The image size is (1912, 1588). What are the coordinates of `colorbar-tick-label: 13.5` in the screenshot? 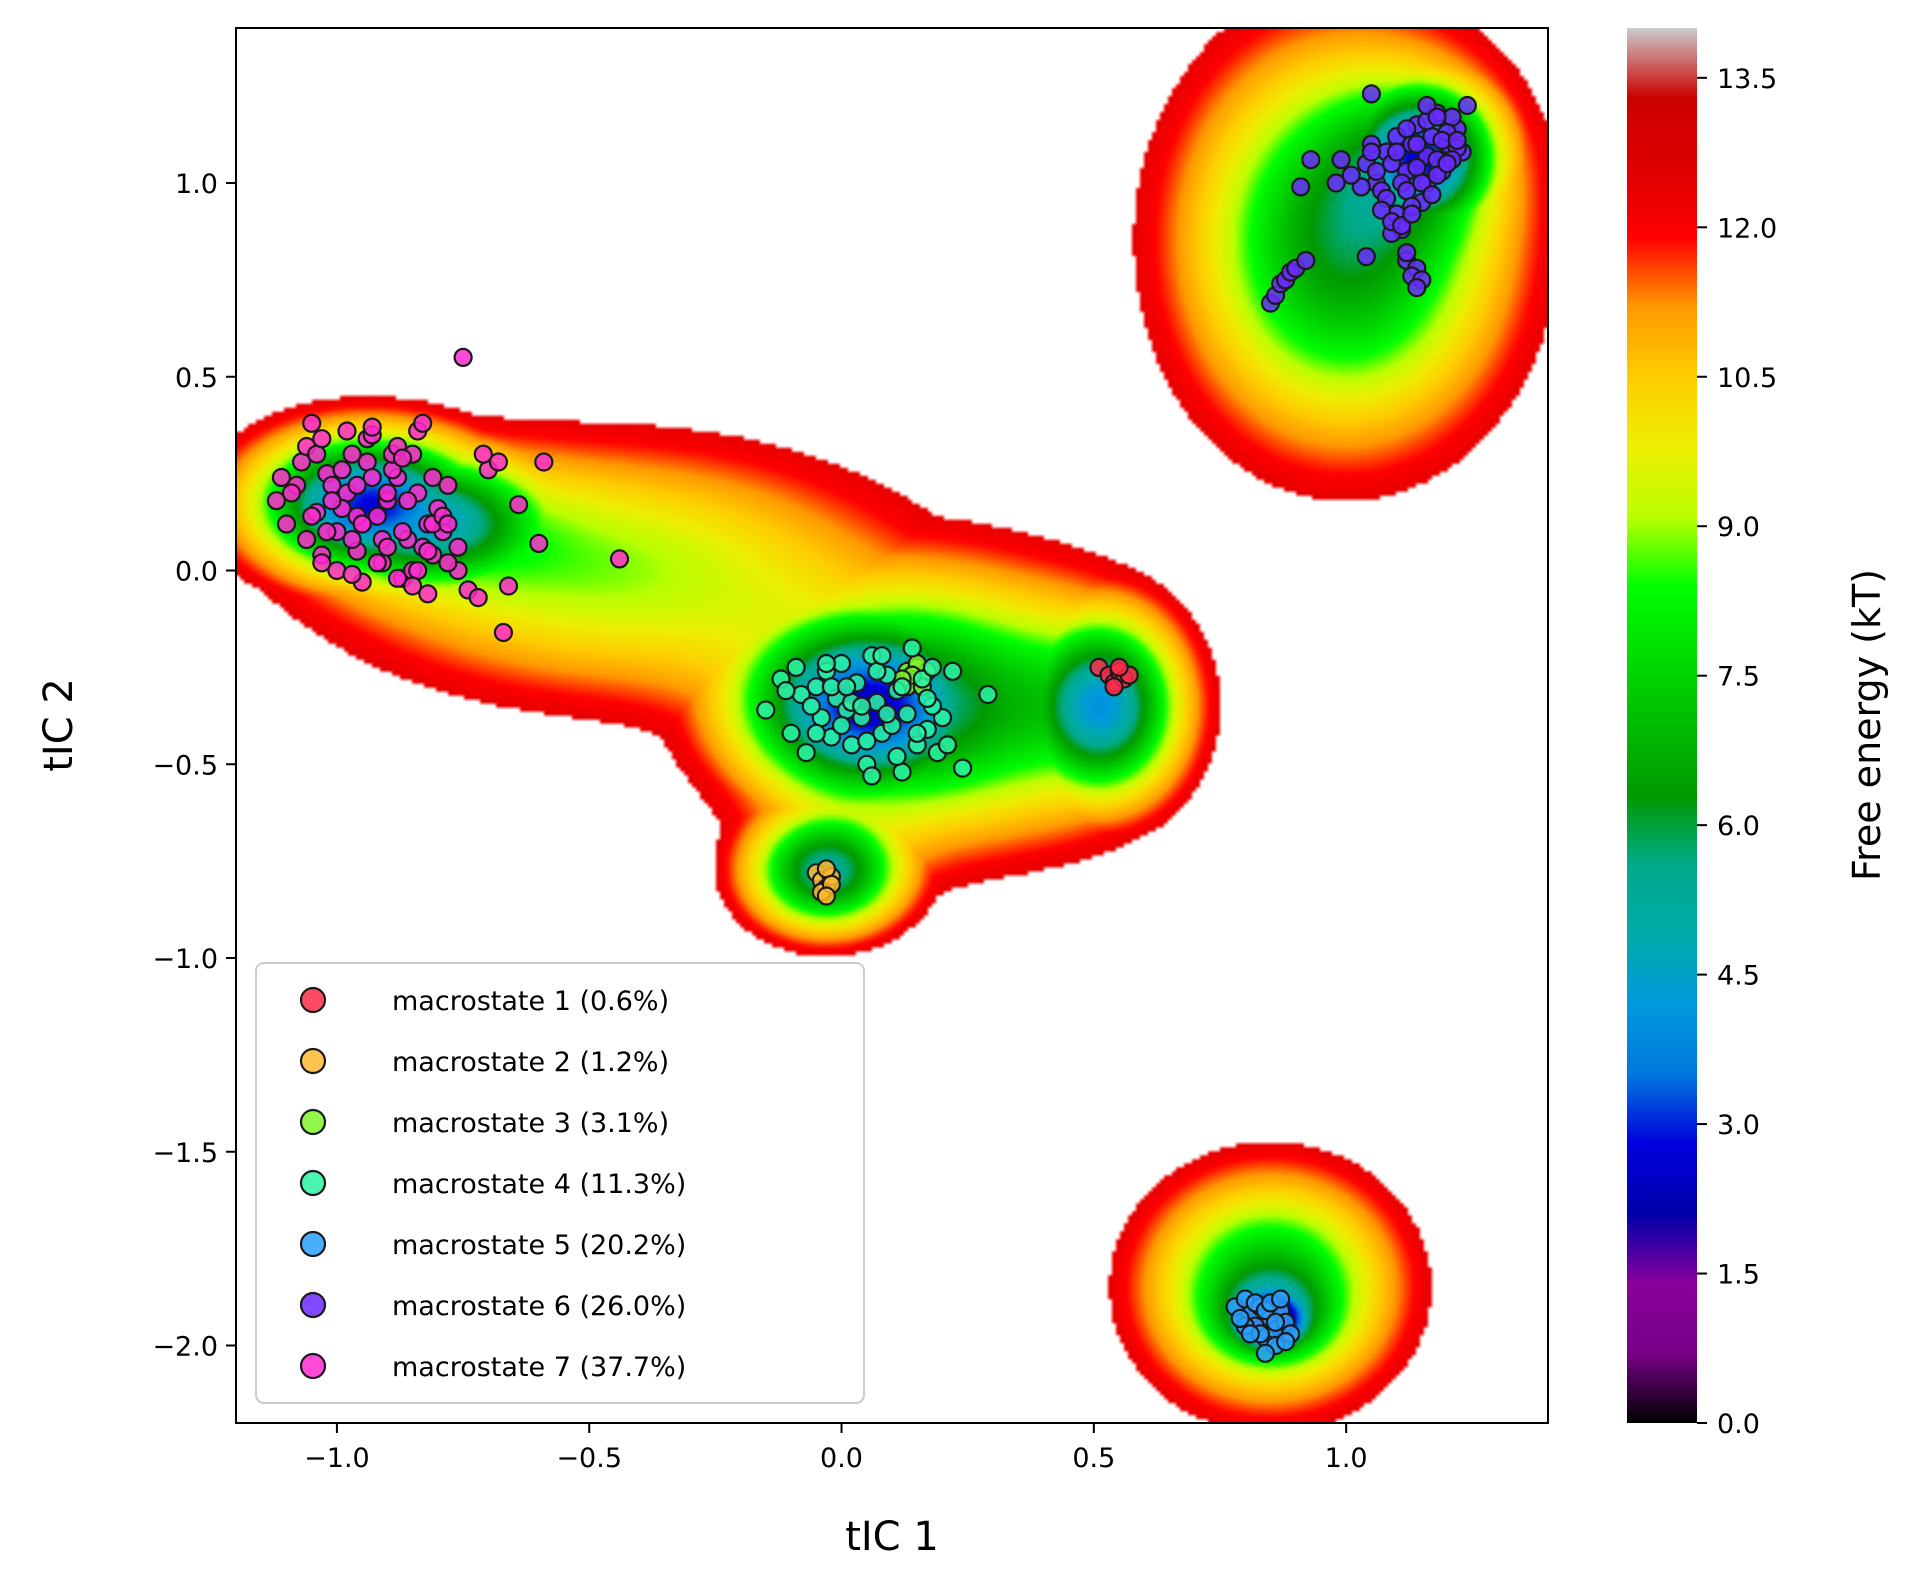 It's located at (1747, 79).